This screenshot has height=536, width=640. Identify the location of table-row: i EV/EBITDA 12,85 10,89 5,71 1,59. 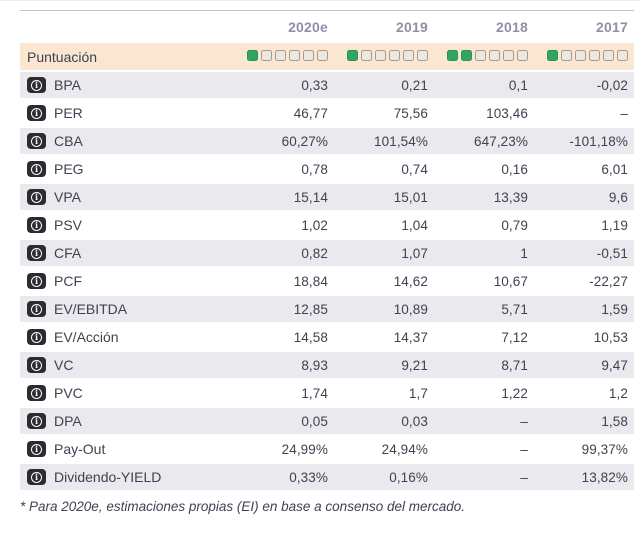
(327, 309).